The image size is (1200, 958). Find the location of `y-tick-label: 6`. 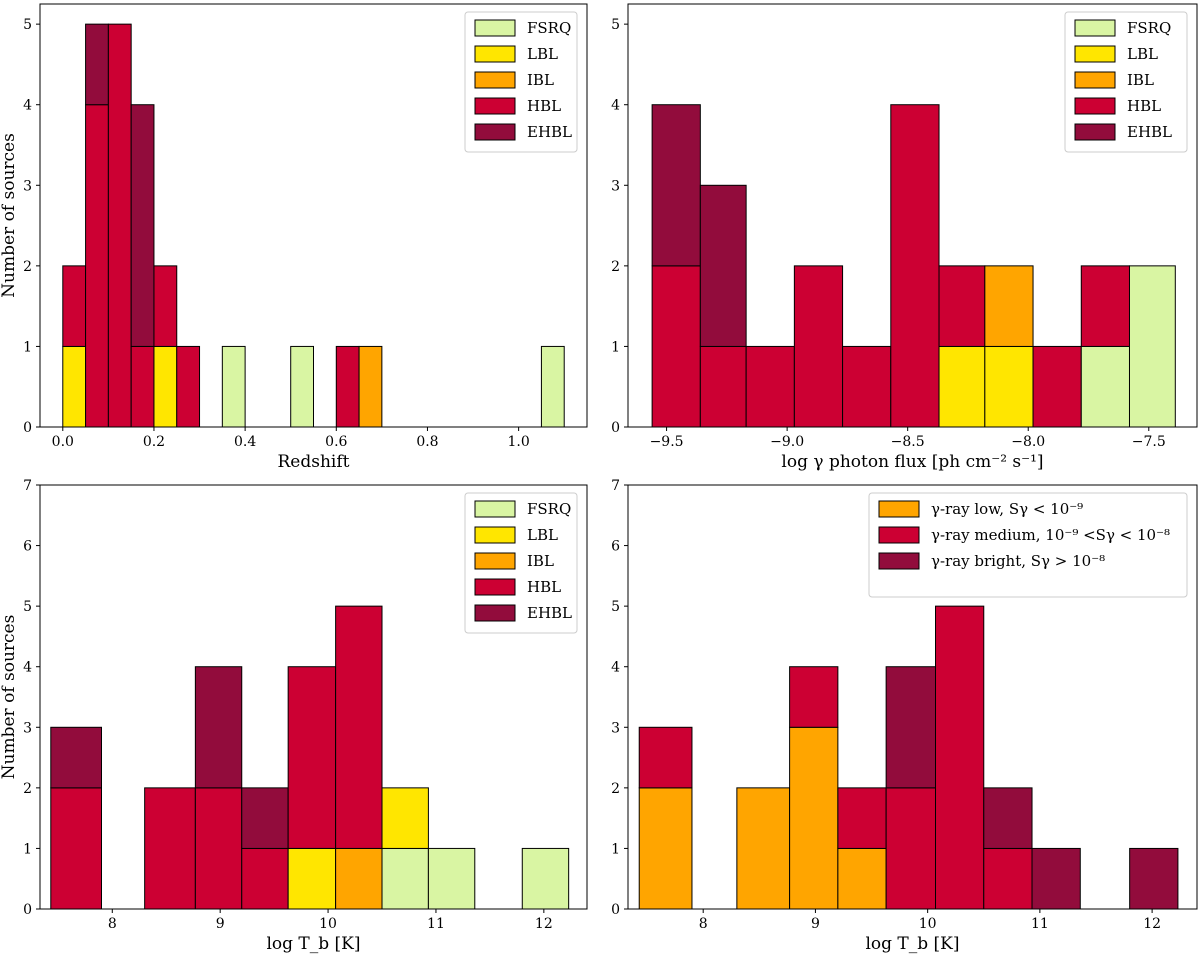

y-tick-label: 6 is located at coordinates (27, 547).